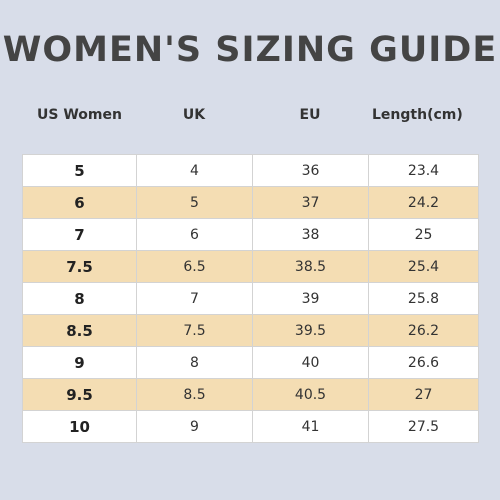 This screenshot has height=500, width=500. What do you see at coordinates (310, 426) in the screenshot?
I see `eu-size-cell: 41` at bounding box center [310, 426].